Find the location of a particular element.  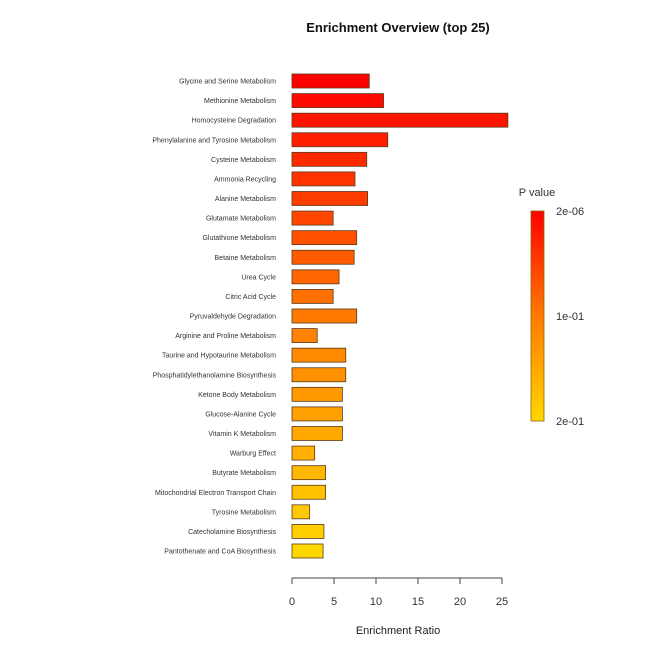

category-label: Alanine Metabolism is located at coordinates (245, 199).